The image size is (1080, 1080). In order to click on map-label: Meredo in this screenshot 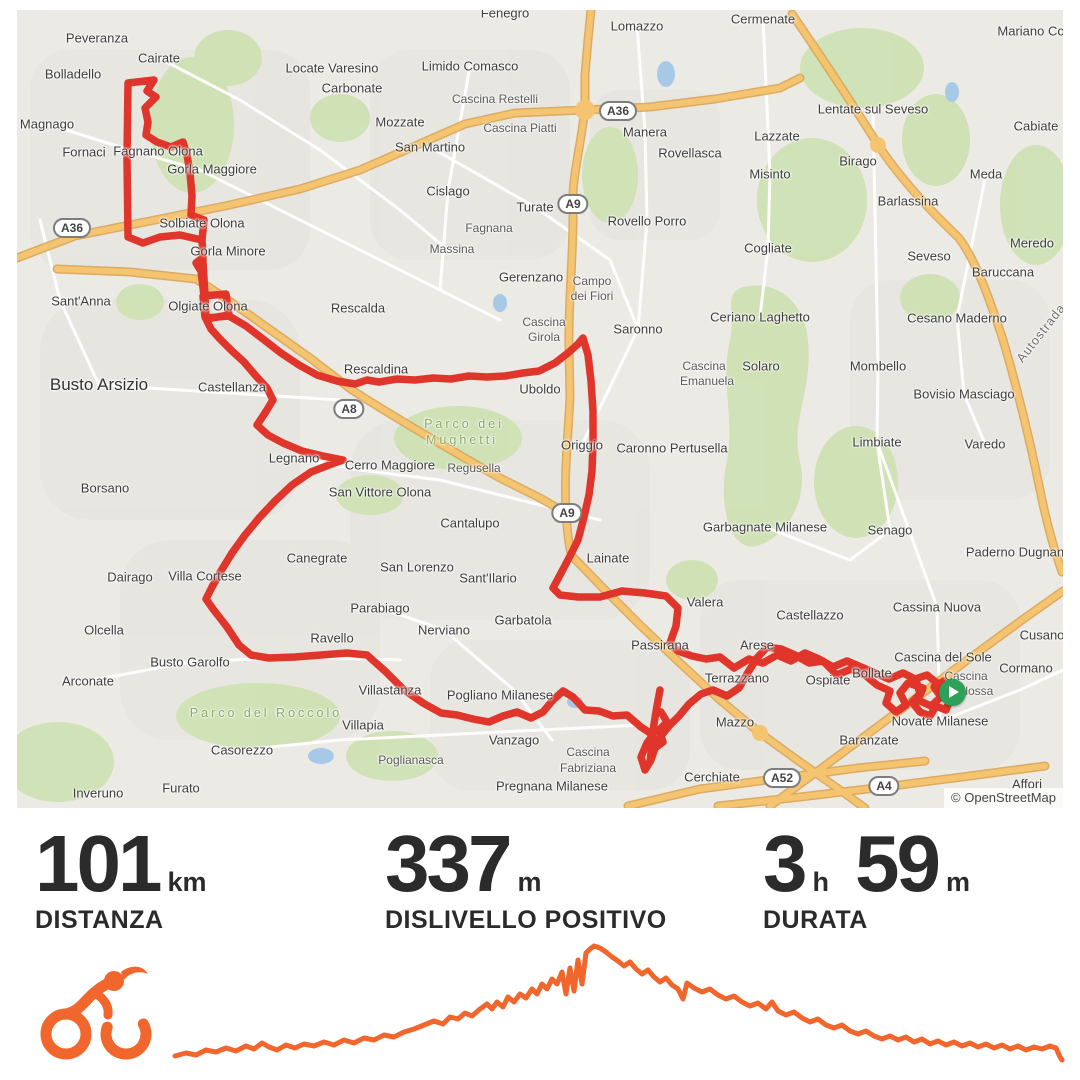, I will do `click(1032, 243)`.